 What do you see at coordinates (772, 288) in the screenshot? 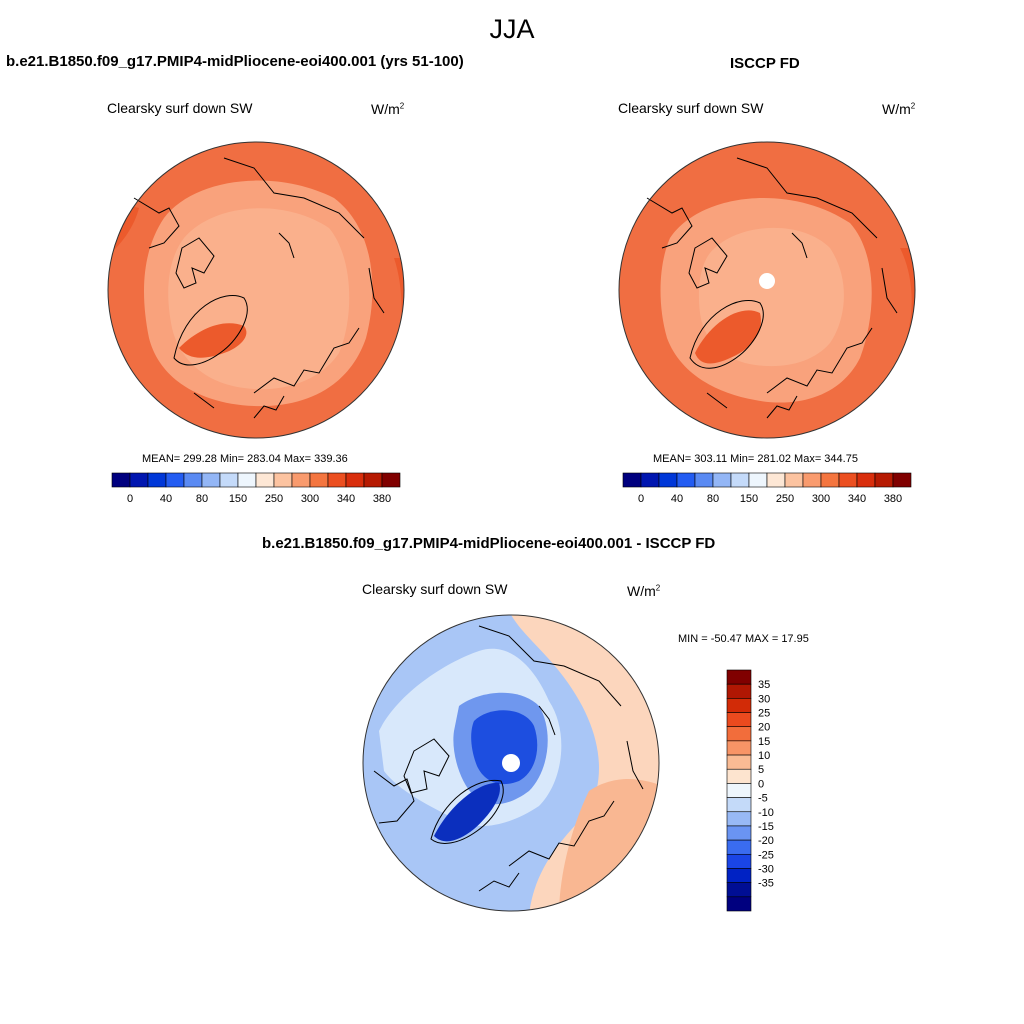
I see `obs-coastlines` at bounding box center [772, 288].